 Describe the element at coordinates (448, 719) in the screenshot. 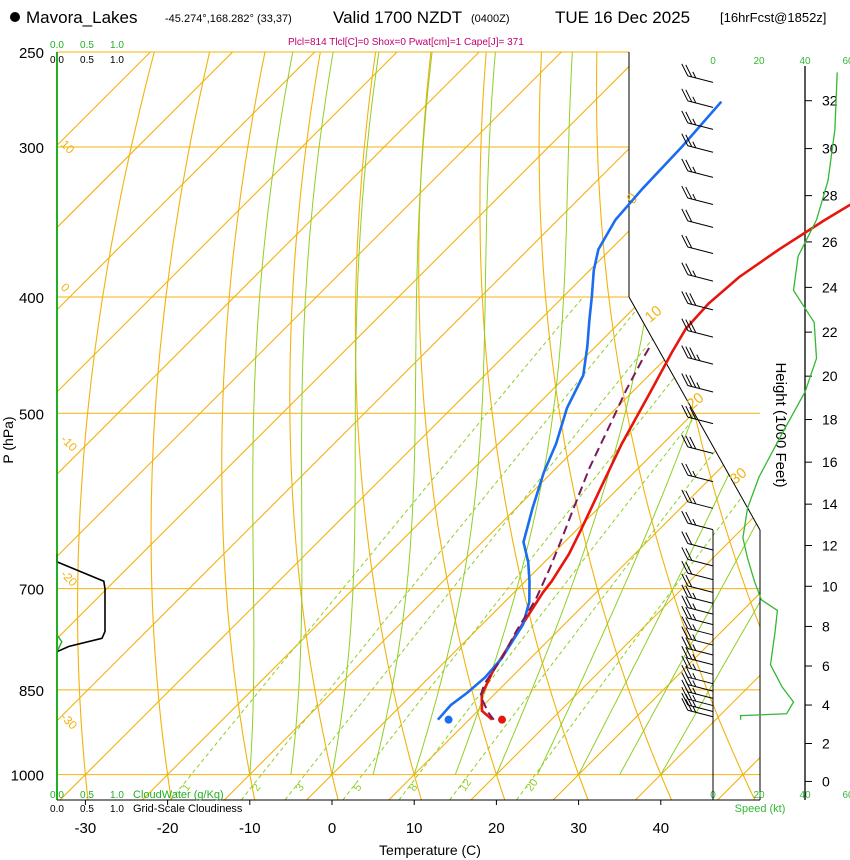

I see `surface-dewpoint-dot` at that location.